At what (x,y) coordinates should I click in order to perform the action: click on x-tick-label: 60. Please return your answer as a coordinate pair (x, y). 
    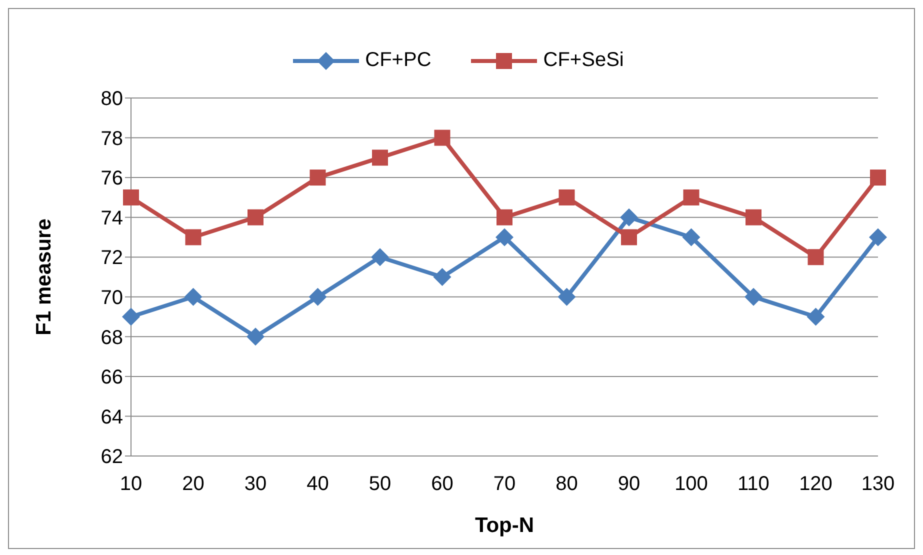
    Looking at the image, I should click on (442, 484).